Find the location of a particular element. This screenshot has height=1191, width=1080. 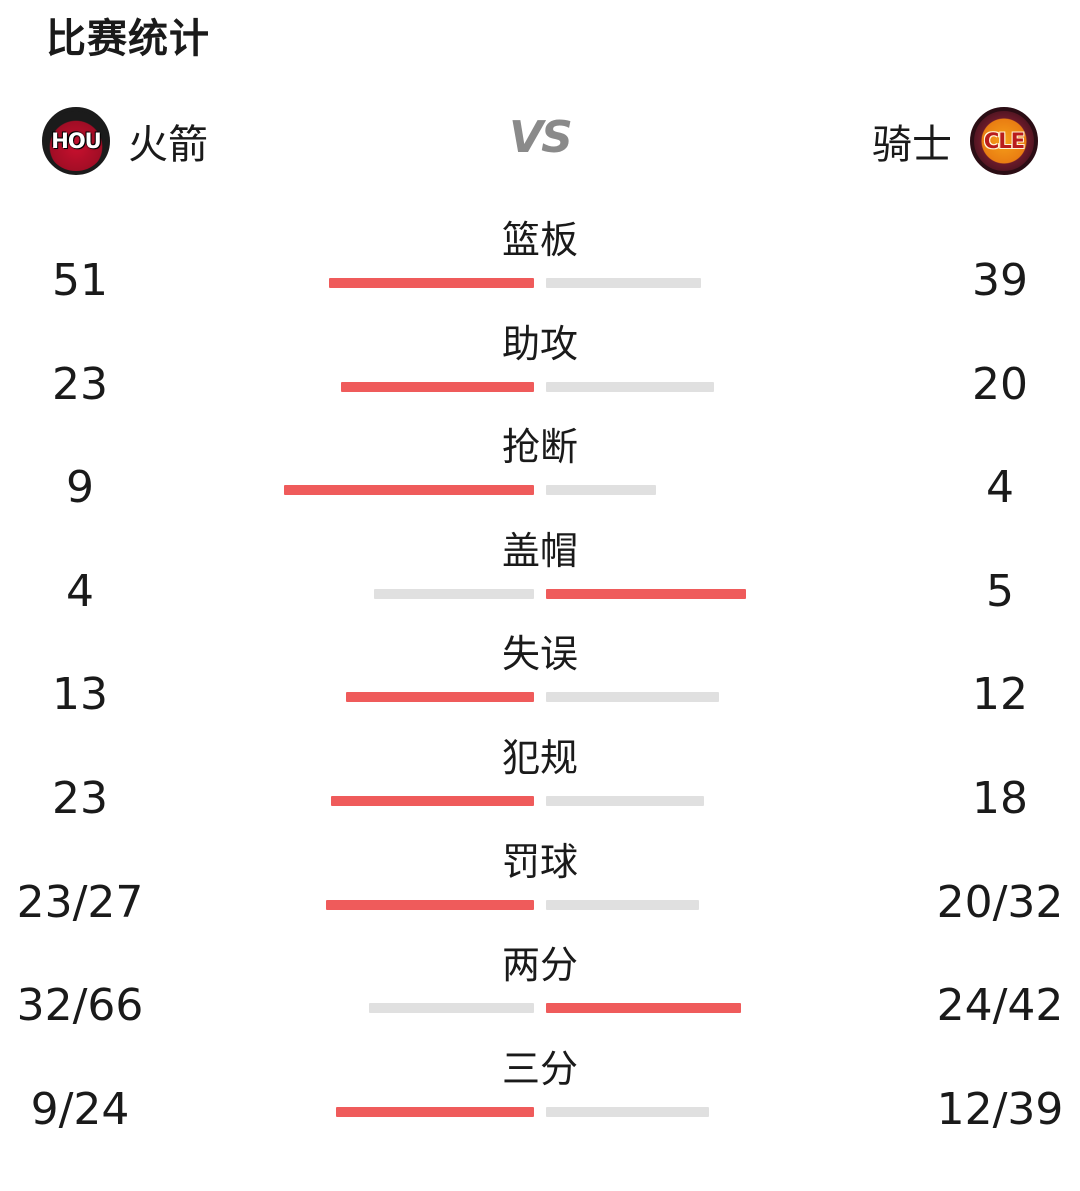

home-team-abbr: HOU is located at coordinates (76, 141).